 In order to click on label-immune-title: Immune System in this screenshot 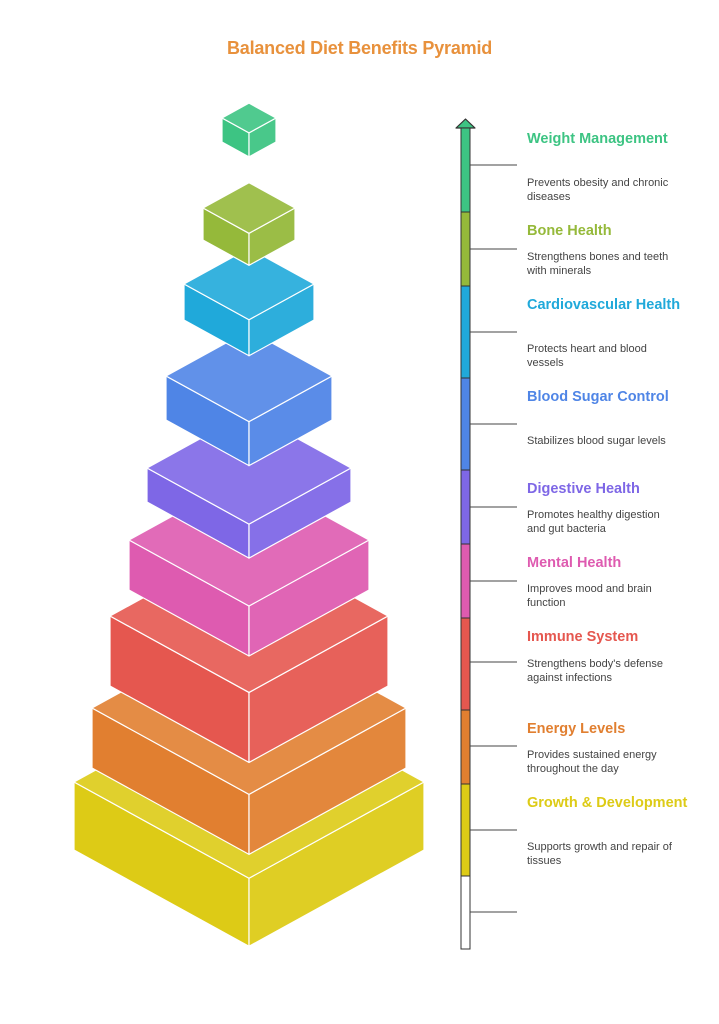, I will do `click(583, 637)`.